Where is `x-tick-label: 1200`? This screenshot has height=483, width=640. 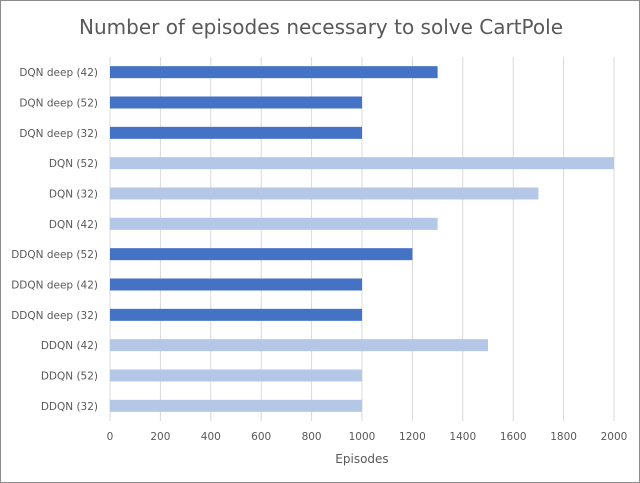
x-tick-label: 1200 is located at coordinates (412, 437).